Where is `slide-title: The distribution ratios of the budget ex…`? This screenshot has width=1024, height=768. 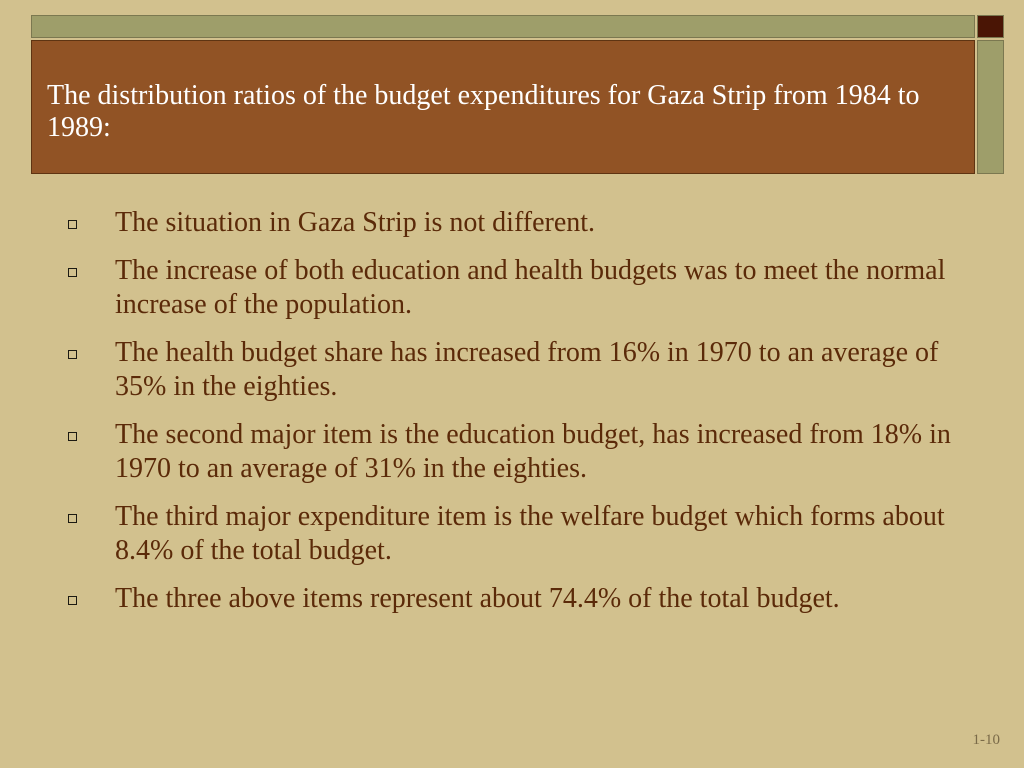
slide-title: The distribution ratios of the budget ex… is located at coordinates (483, 111).